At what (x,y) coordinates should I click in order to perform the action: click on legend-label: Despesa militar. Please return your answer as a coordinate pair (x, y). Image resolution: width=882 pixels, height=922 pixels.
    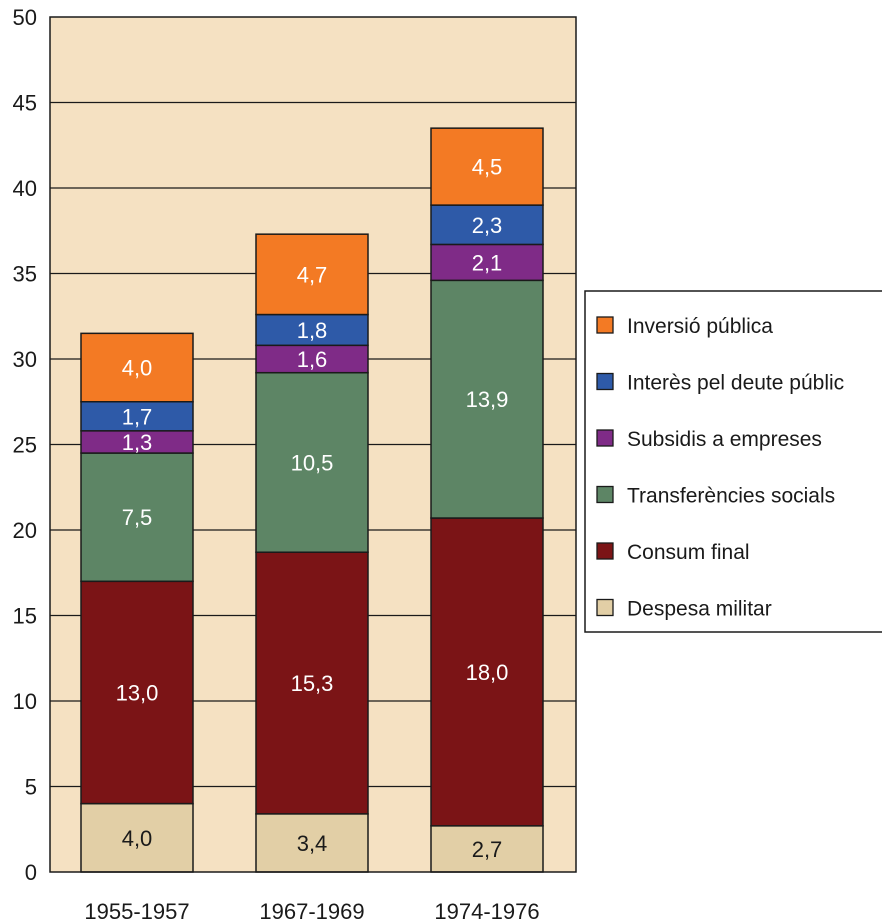
    Looking at the image, I should click on (699, 609).